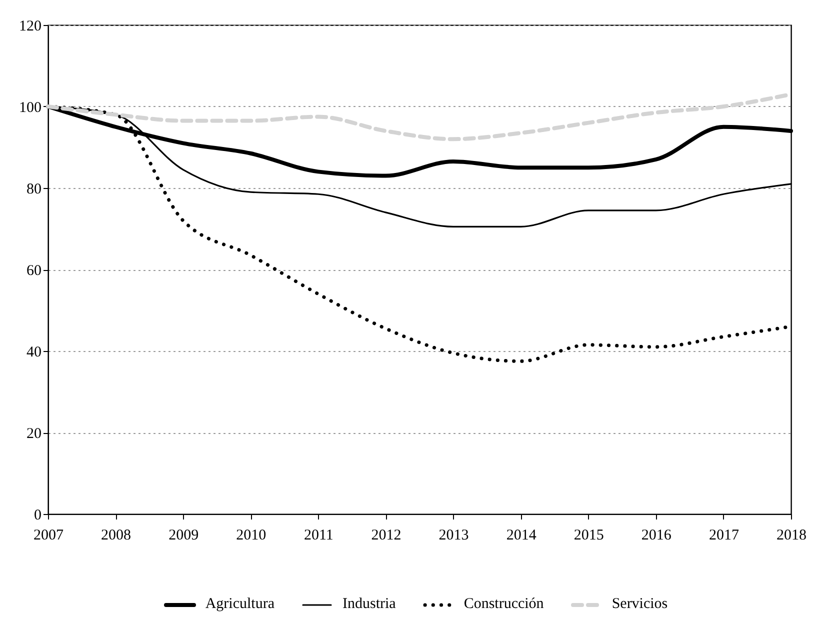 This screenshot has width=831, height=630. I want to click on y-tick-label: 60, so click(34, 271).